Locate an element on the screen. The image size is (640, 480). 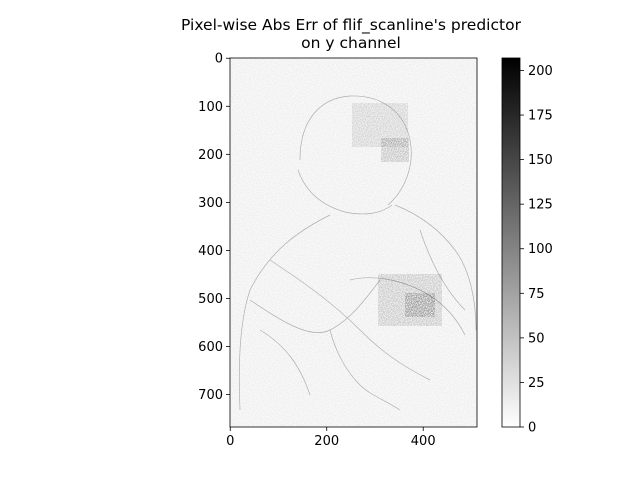
y-tick-label: 200 is located at coordinates (210, 155).